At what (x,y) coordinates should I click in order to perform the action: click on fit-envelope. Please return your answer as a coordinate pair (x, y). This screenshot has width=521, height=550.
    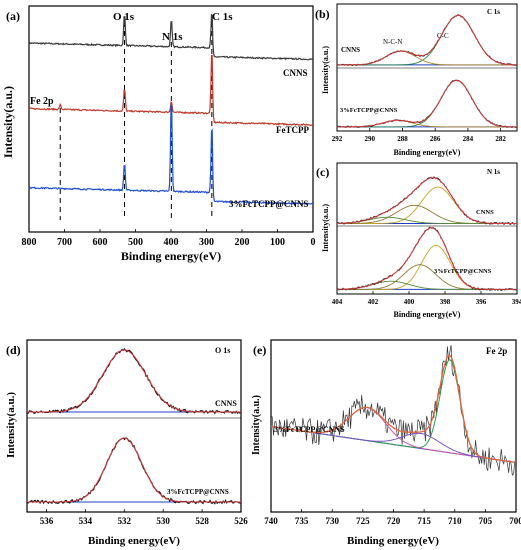
    Looking at the image, I should click on (392, 408).